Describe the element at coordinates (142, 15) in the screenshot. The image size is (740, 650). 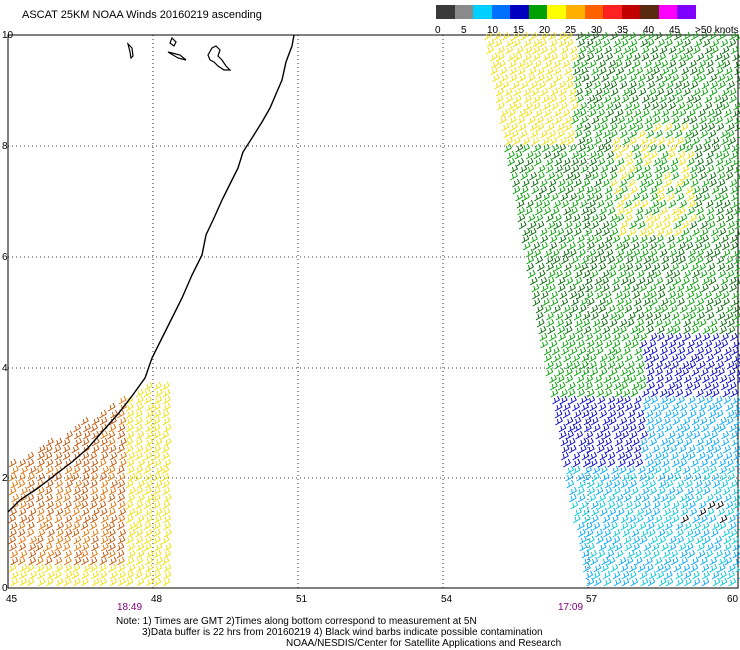
I see `map-title: ASCAT 25KM NOAA Winds 20160219 ascending` at that location.